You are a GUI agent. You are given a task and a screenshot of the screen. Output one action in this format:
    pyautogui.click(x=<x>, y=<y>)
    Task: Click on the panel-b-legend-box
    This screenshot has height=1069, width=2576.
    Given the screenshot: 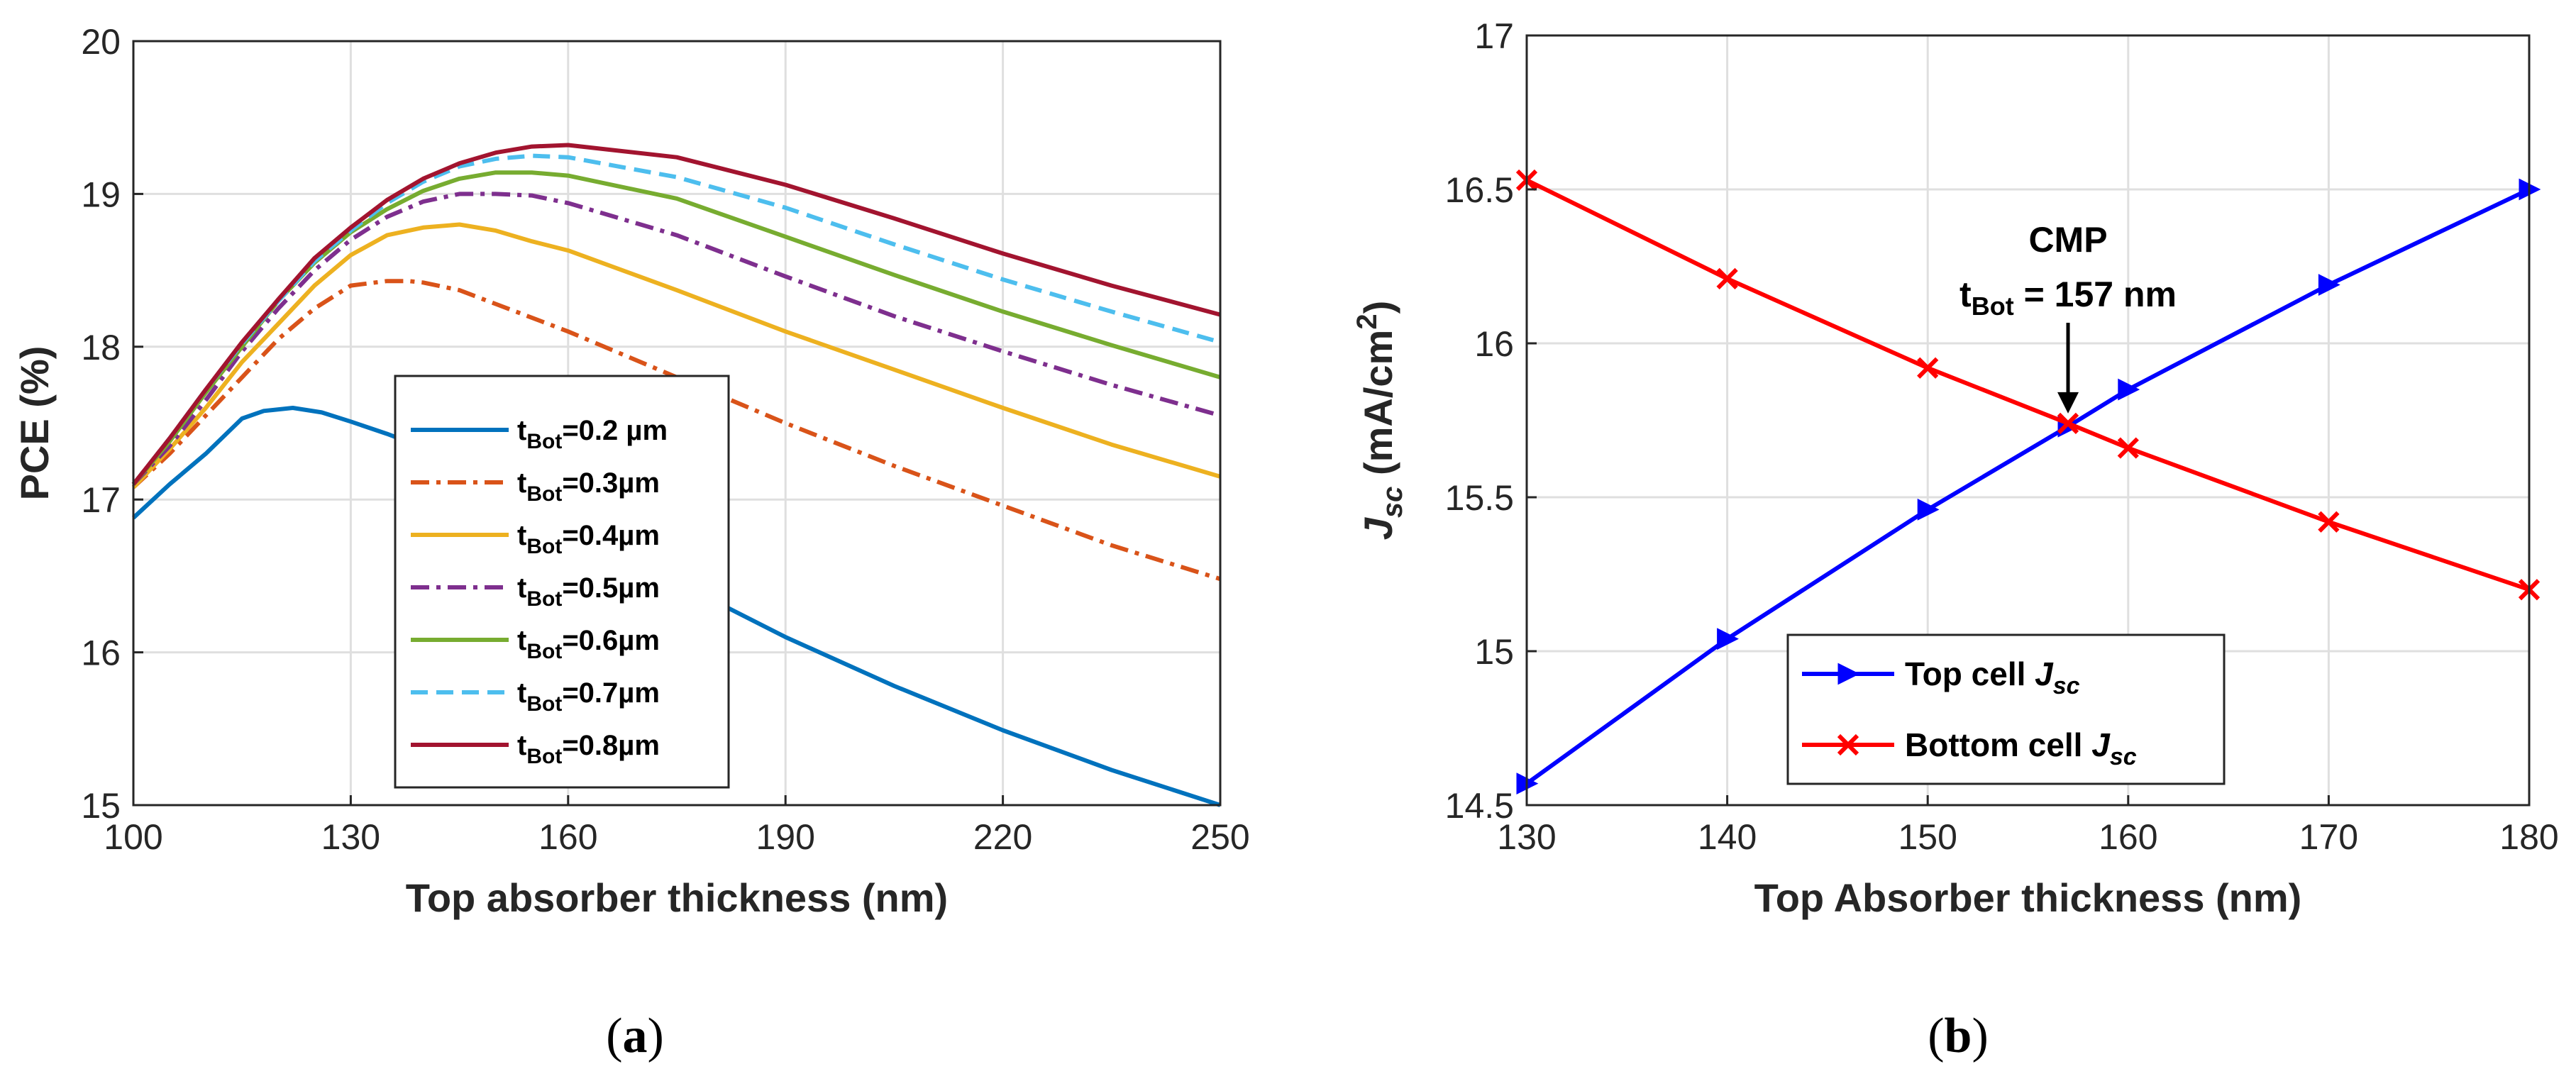 What is the action you would take?
    pyautogui.click(x=2006, y=709)
    